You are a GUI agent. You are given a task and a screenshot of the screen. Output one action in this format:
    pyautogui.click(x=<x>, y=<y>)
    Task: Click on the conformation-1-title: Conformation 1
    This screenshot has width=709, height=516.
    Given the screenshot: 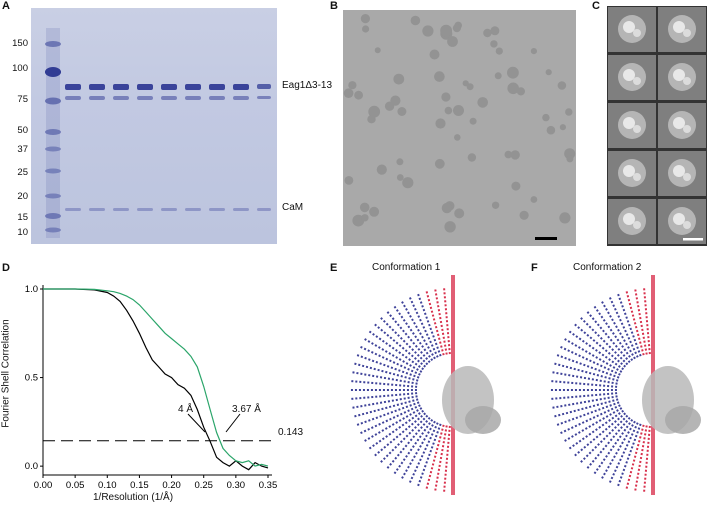 What is the action you would take?
    pyautogui.click(x=406, y=267)
    